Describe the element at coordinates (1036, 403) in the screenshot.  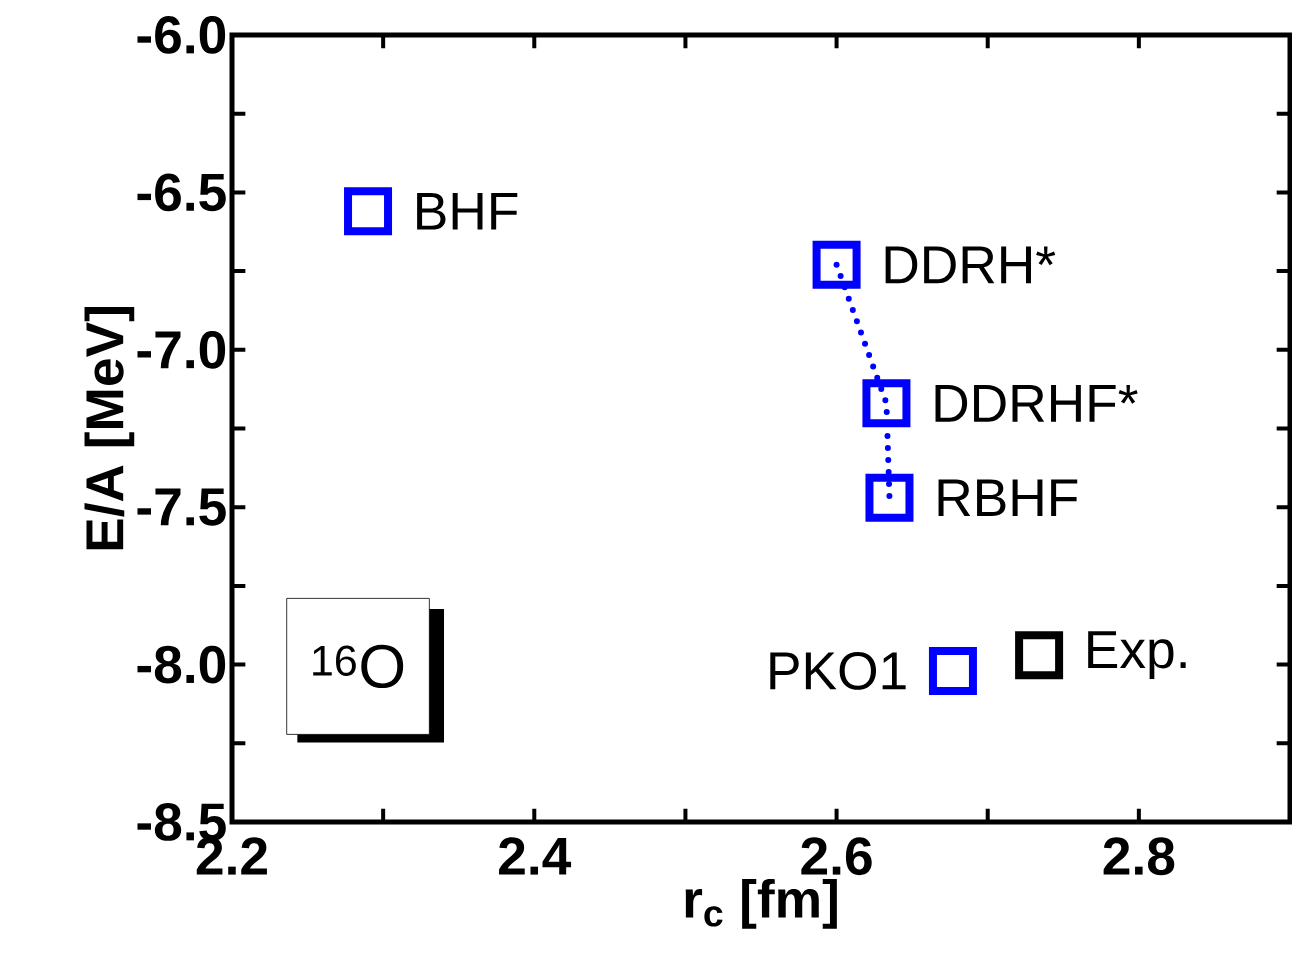
I see `series-label: DDRHF*` at that location.